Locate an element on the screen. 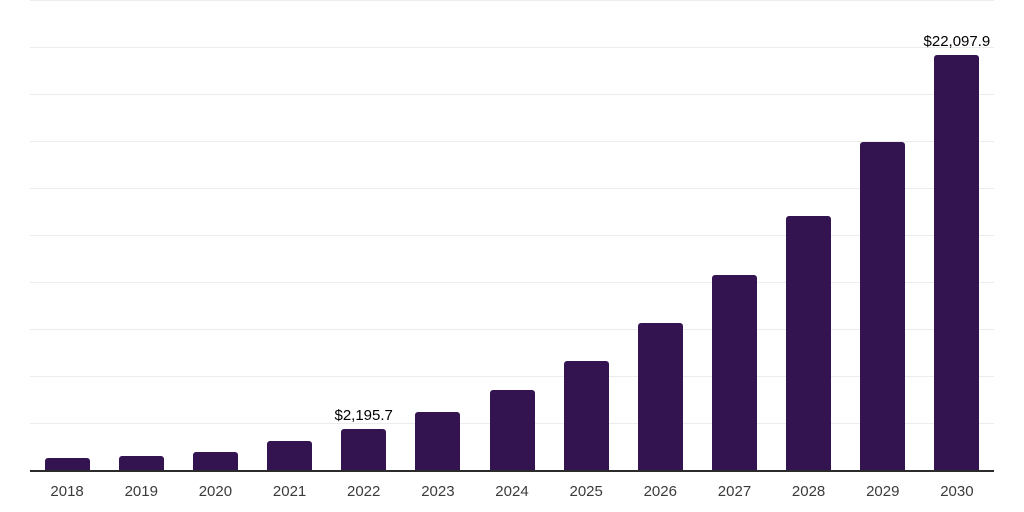 The image size is (1024, 512). bar-2029 is located at coordinates (883, 305).